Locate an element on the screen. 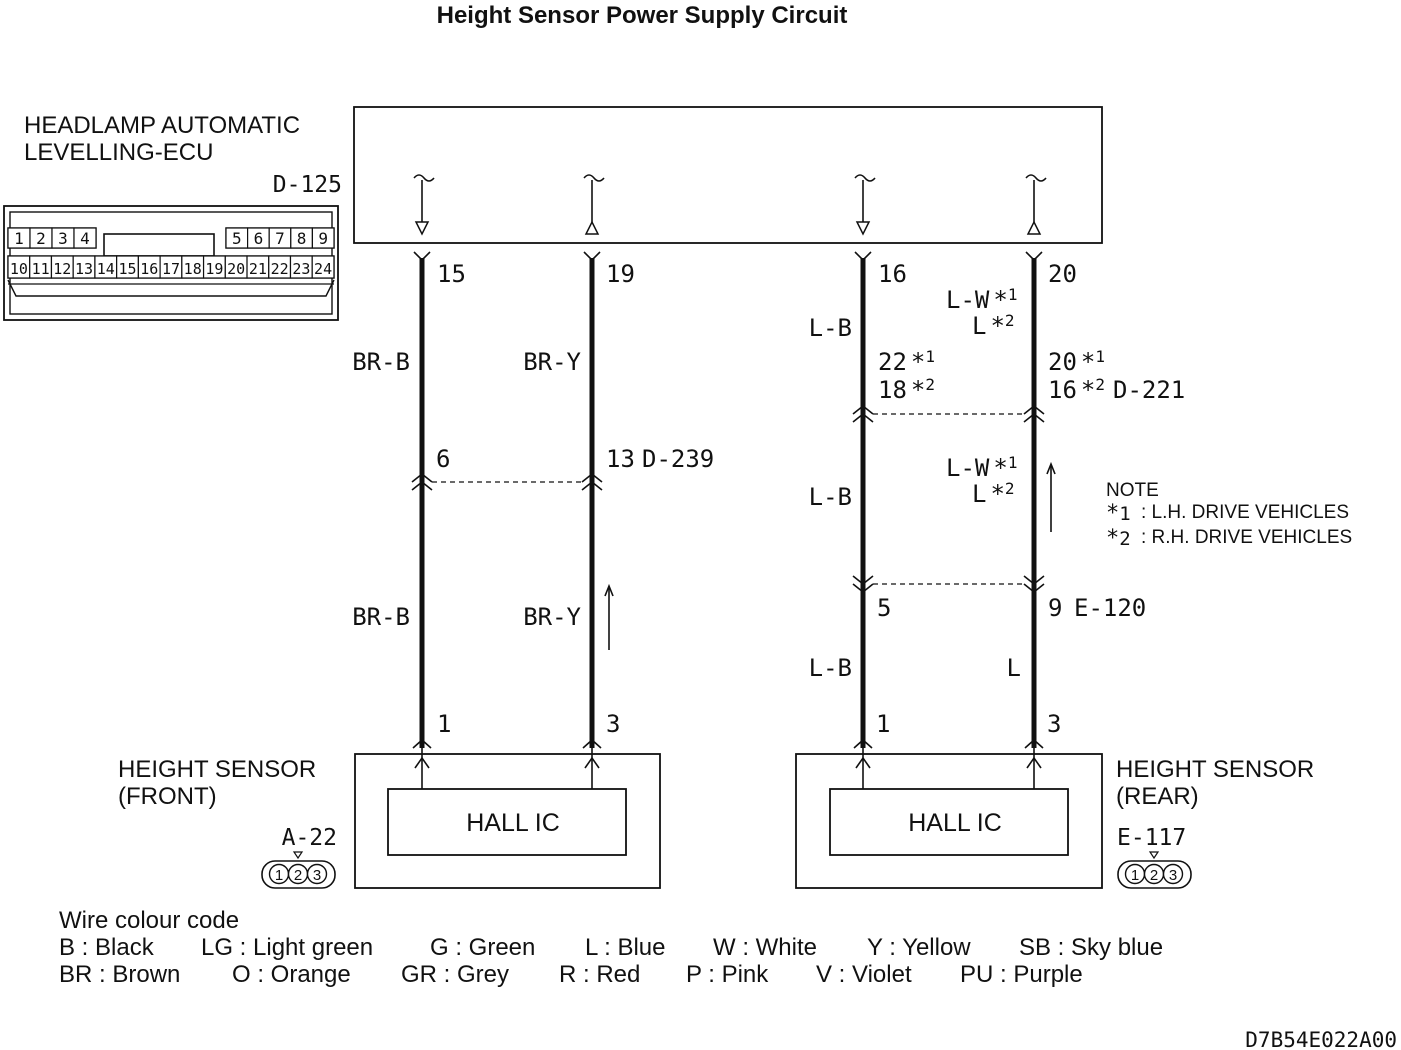 The width and height of the screenshot is (1401, 1050). ecu-pin-number: 21 is located at coordinates (258, 269).